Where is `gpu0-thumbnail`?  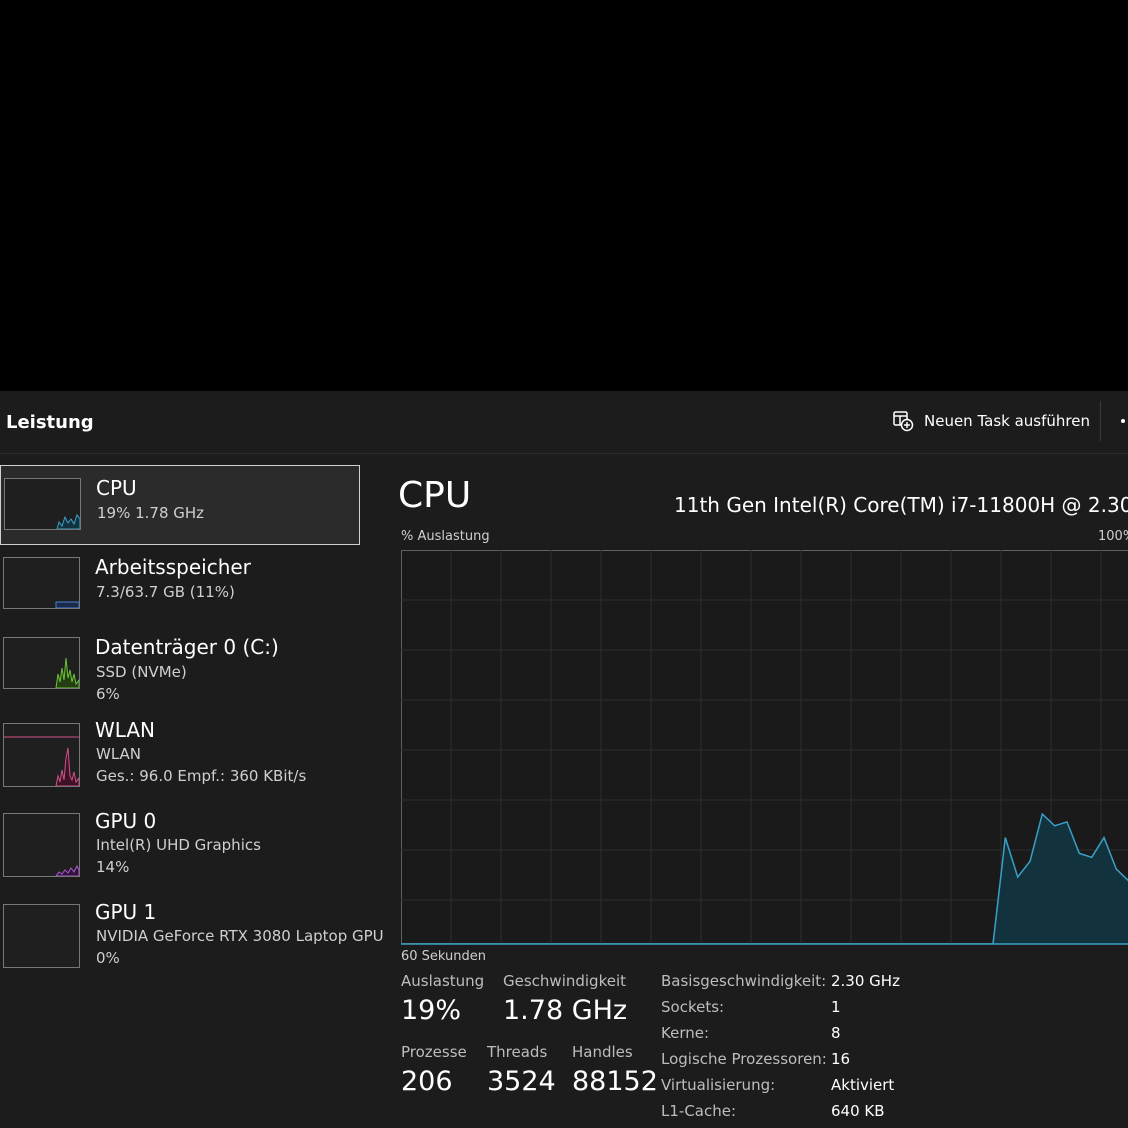
gpu0-thumbnail is located at coordinates (41, 845).